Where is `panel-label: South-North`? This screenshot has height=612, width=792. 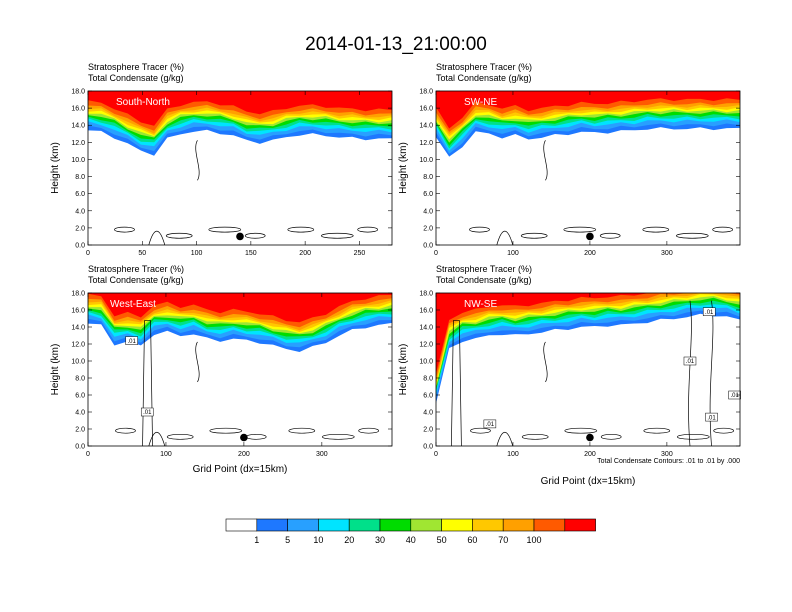 panel-label: South-North is located at coordinates (143, 102).